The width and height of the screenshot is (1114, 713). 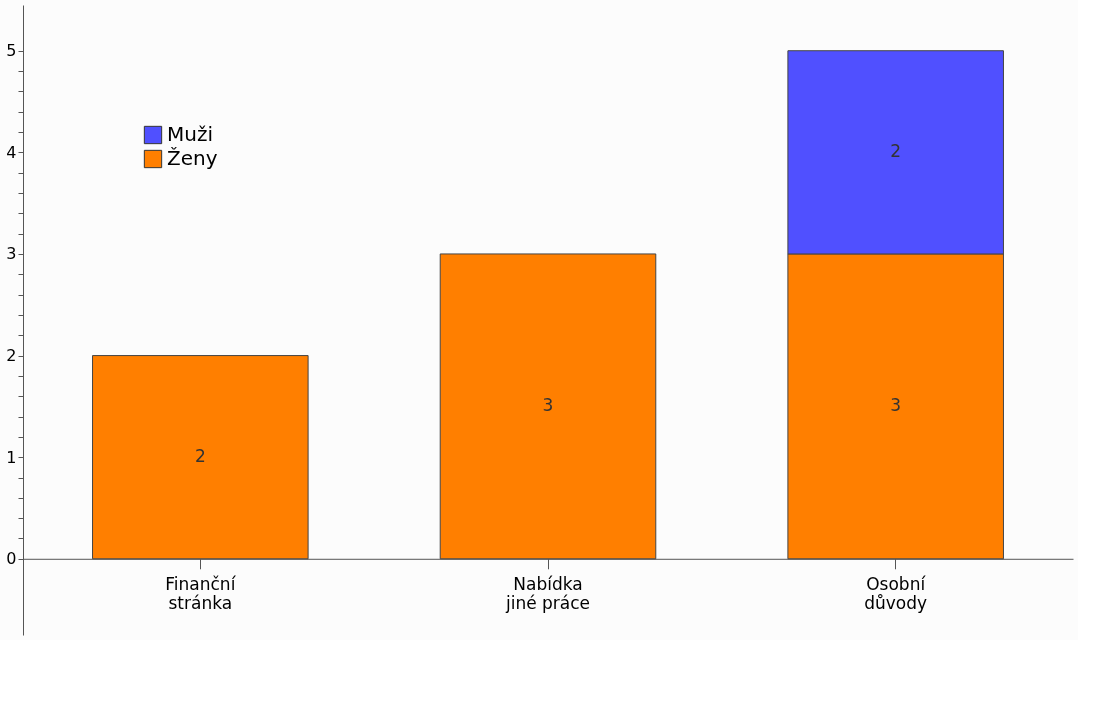 What do you see at coordinates (11, 152) in the screenshot?
I see `y-tick-label: 4` at bounding box center [11, 152].